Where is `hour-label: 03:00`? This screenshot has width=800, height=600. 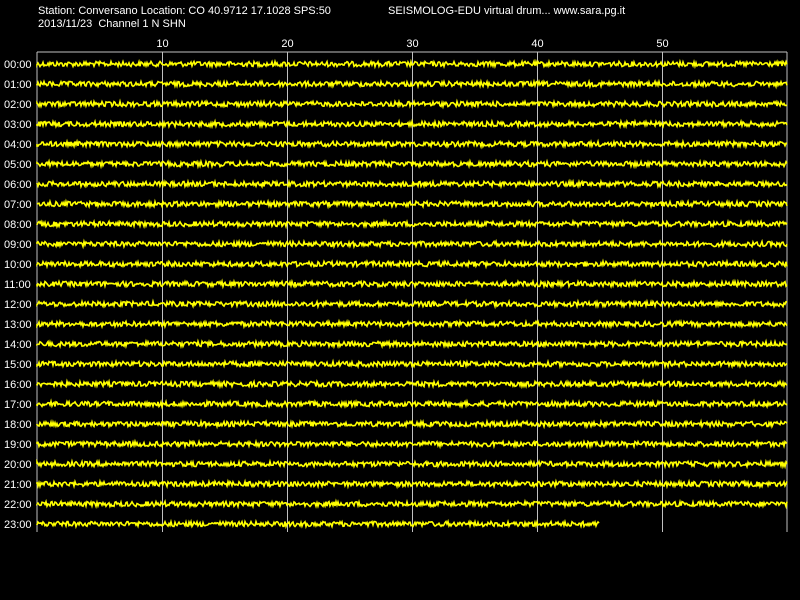 hour-label: 03:00 is located at coordinates (18, 125).